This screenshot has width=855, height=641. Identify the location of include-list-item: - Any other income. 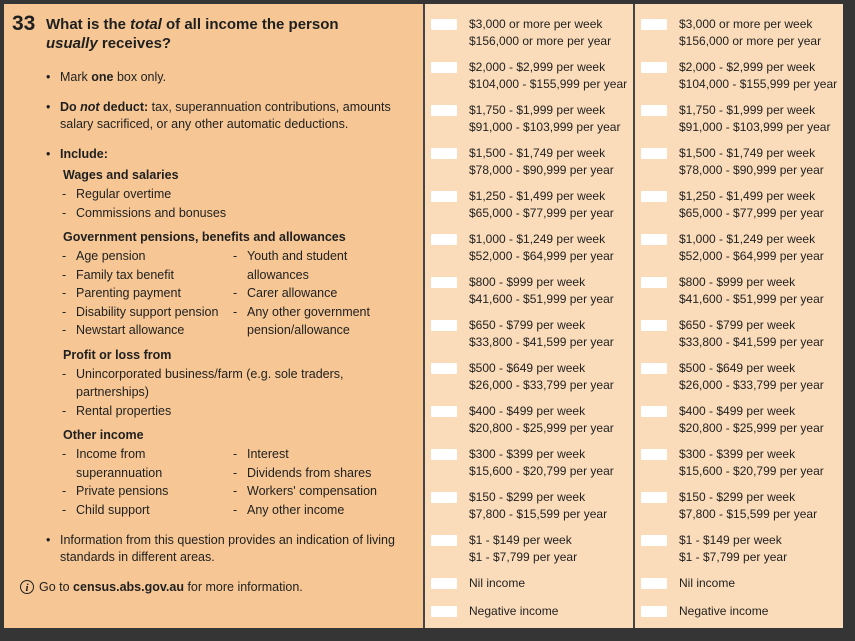
(323, 510).